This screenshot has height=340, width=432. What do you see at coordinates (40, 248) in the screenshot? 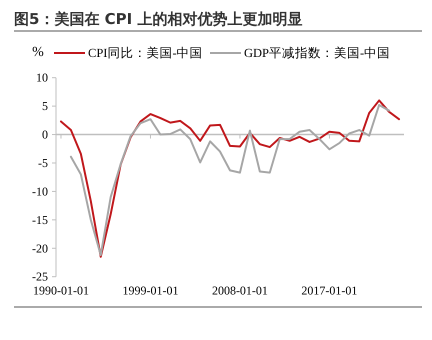
I see `y-tick-label: -20` at bounding box center [40, 248].